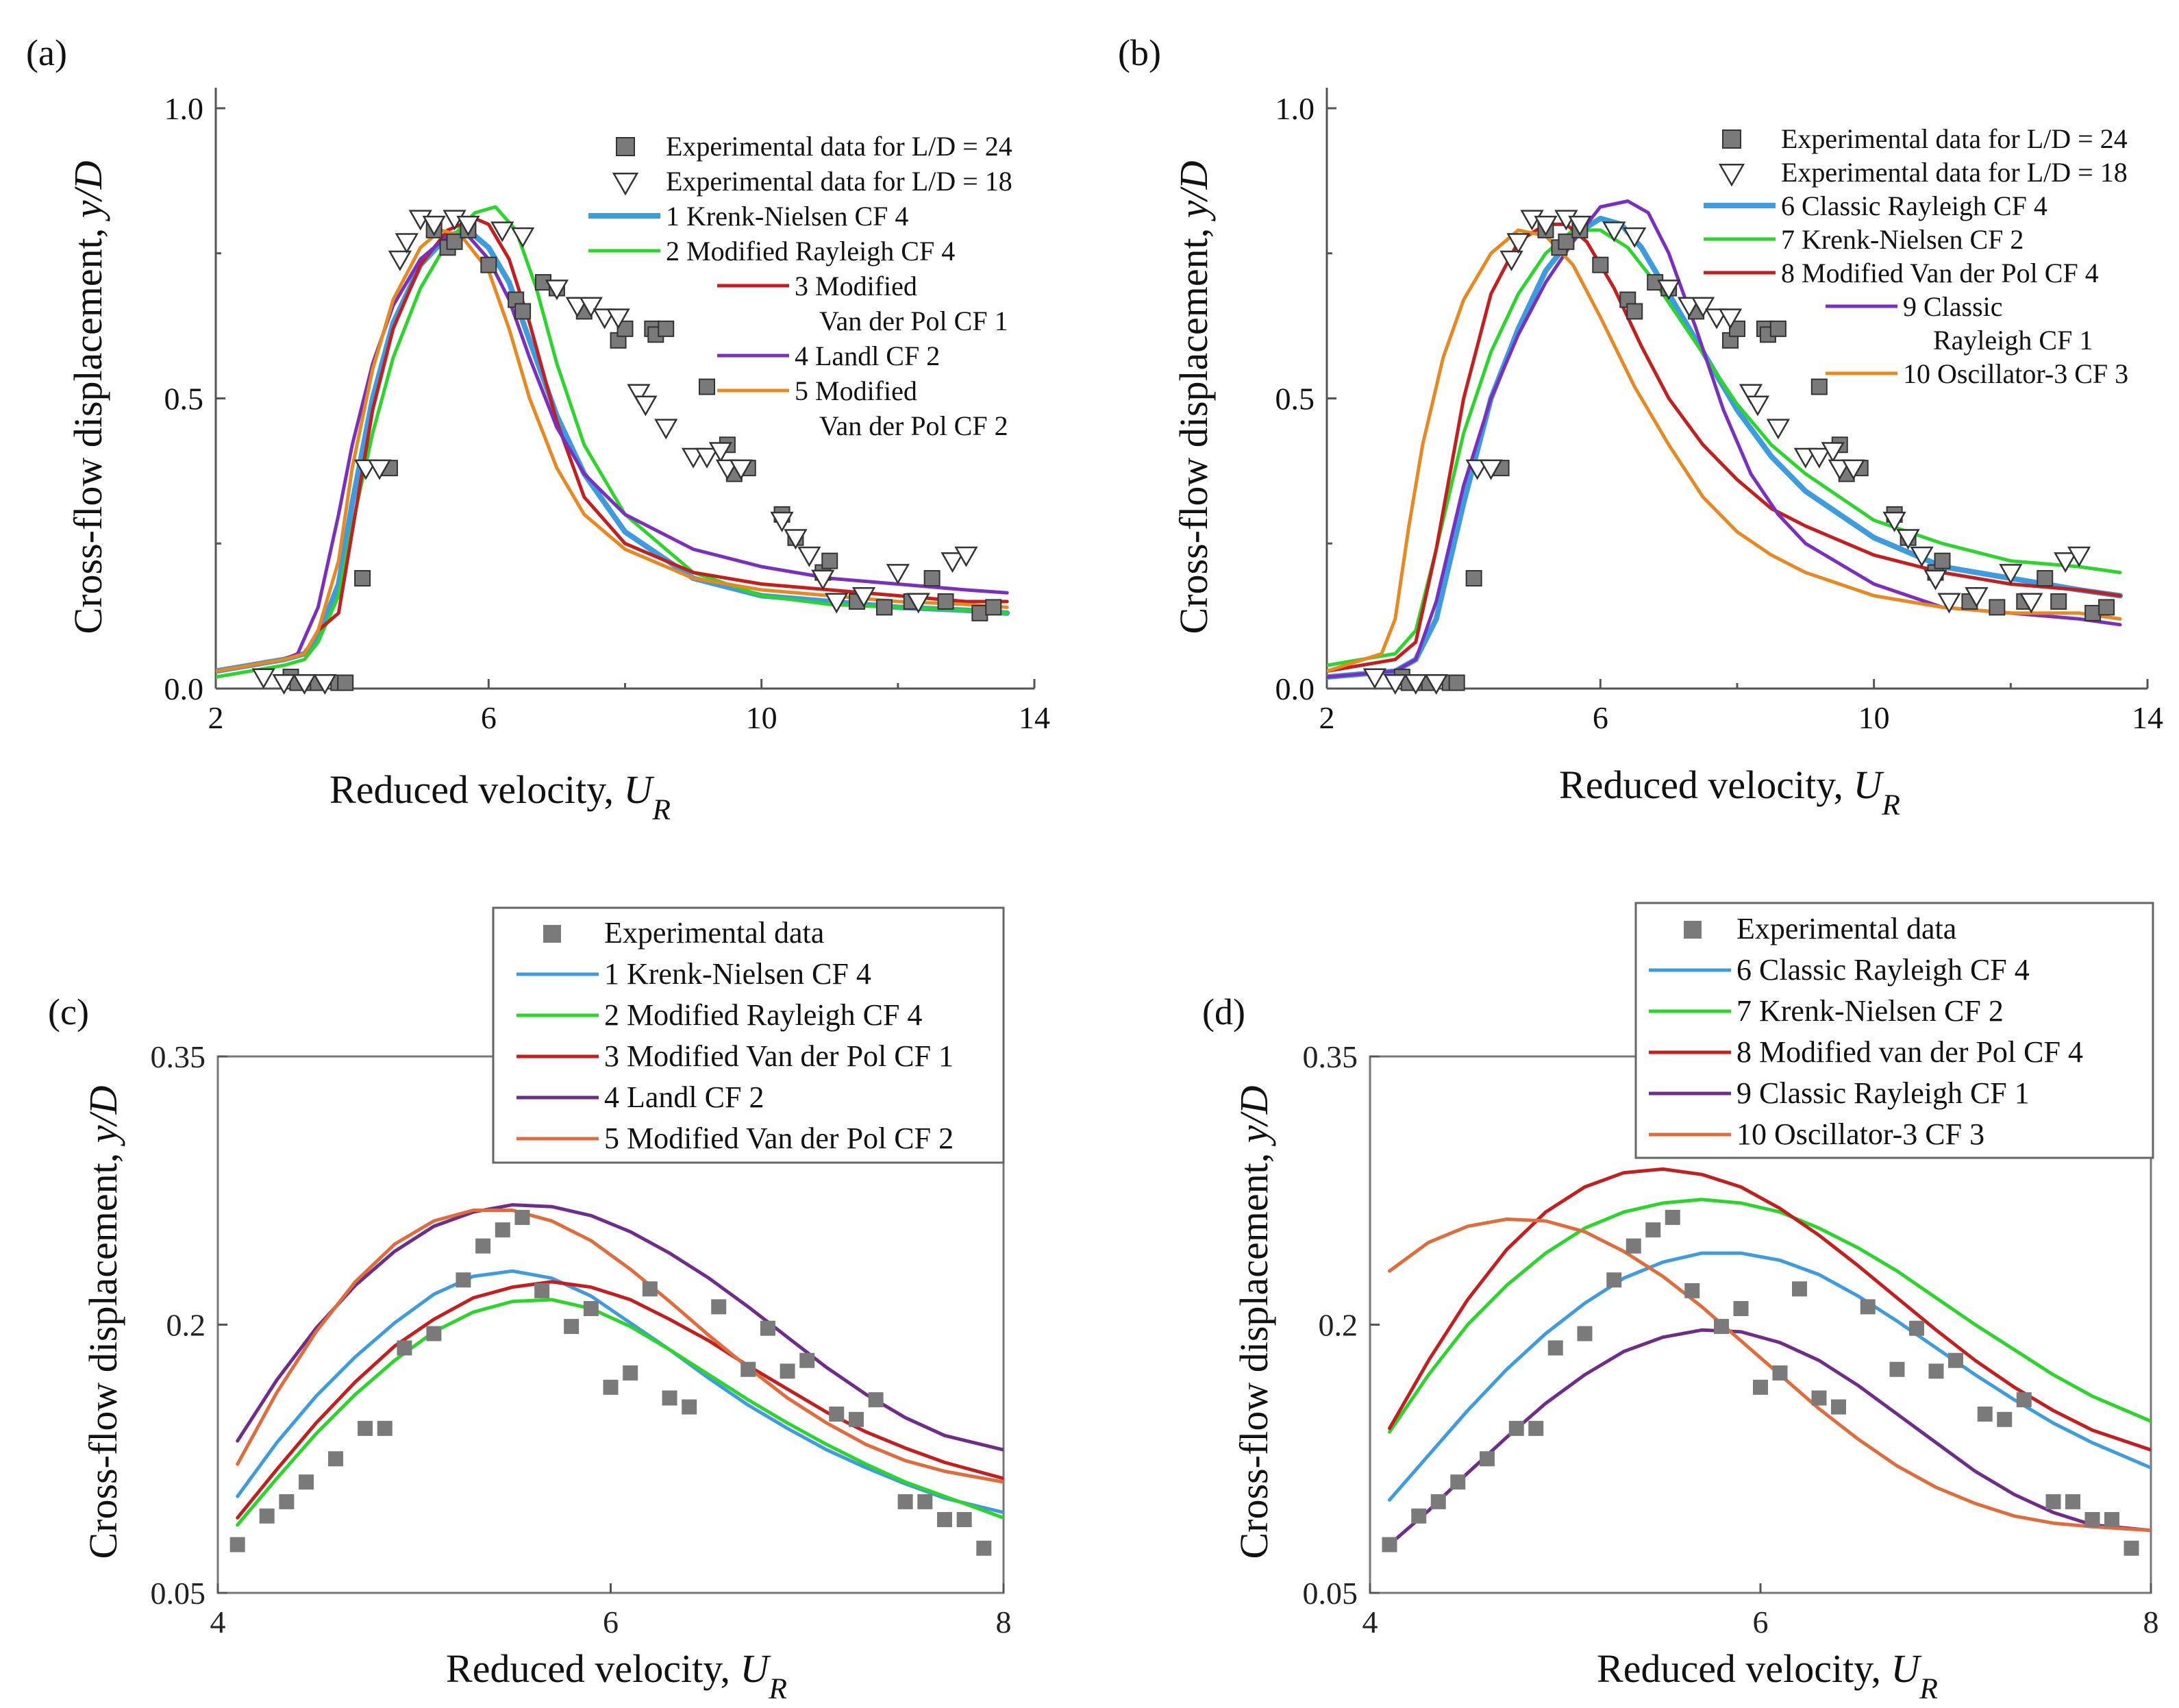 The image size is (2179, 1708). Describe the element at coordinates (763, 1015) in the screenshot. I see `legend-label: 2 Modified Rayleigh CF 4` at that location.